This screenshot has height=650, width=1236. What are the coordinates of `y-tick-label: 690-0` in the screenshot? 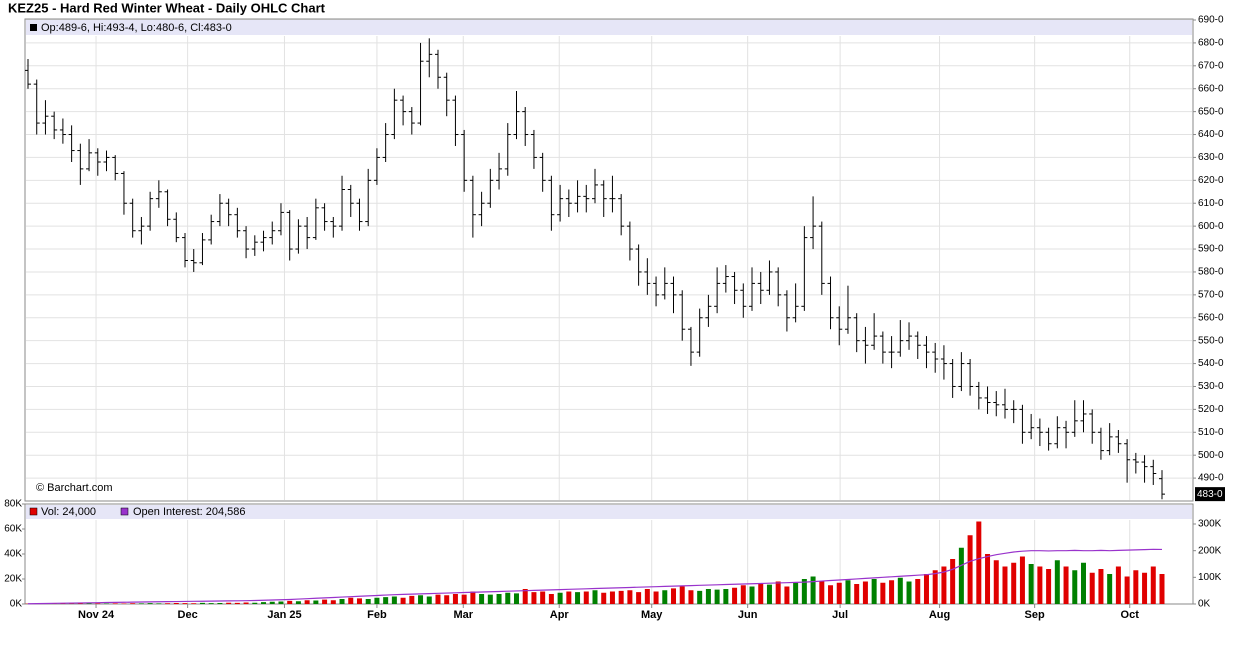 It's located at (1211, 20).